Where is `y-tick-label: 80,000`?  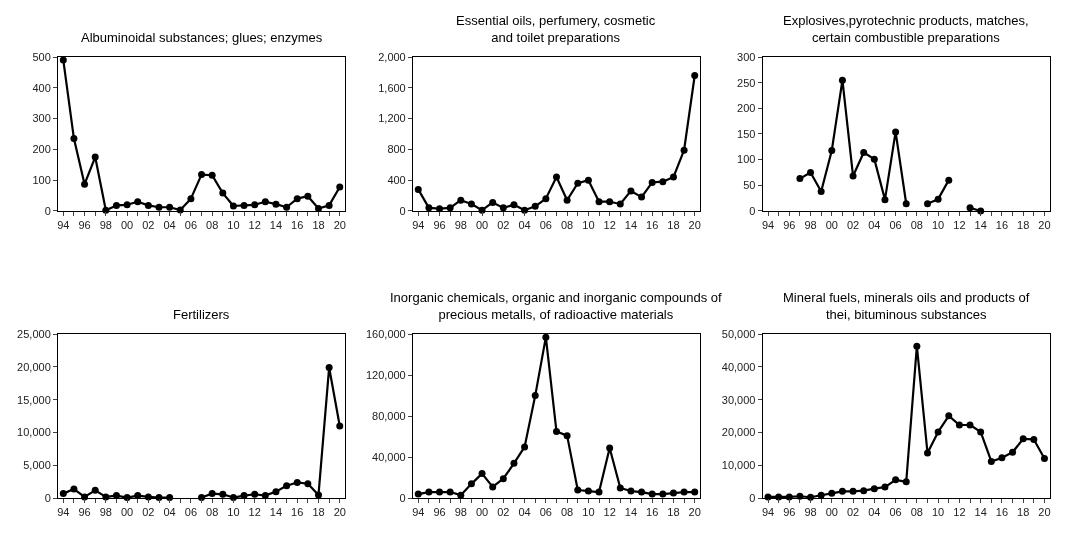 y-tick-label: 80,000 is located at coordinates (389, 415).